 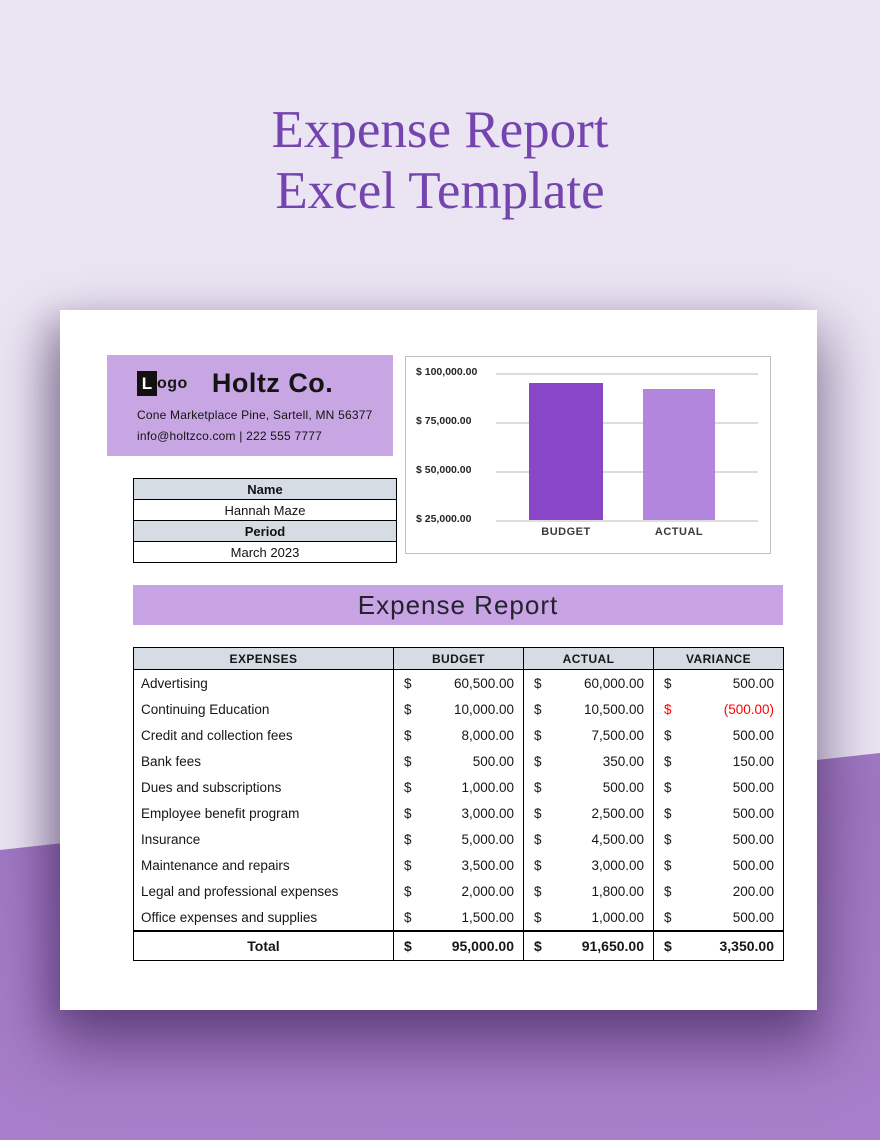 What do you see at coordinates (263, 891) in the screenshot?
I see `expense-name-cell: Legal and professional expenses` at bounding box center [263, 891].